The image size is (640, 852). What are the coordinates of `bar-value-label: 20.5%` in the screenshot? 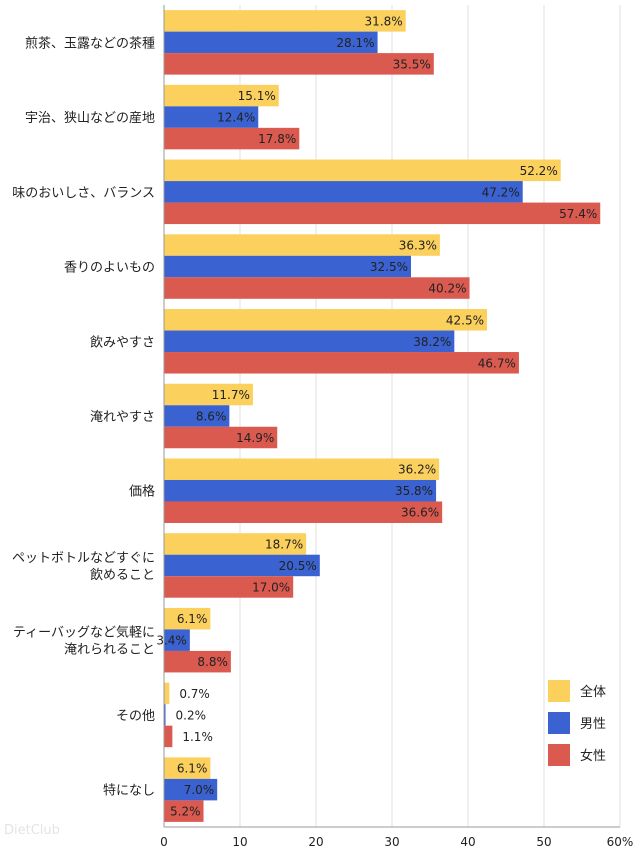 It's located at (298, 566).